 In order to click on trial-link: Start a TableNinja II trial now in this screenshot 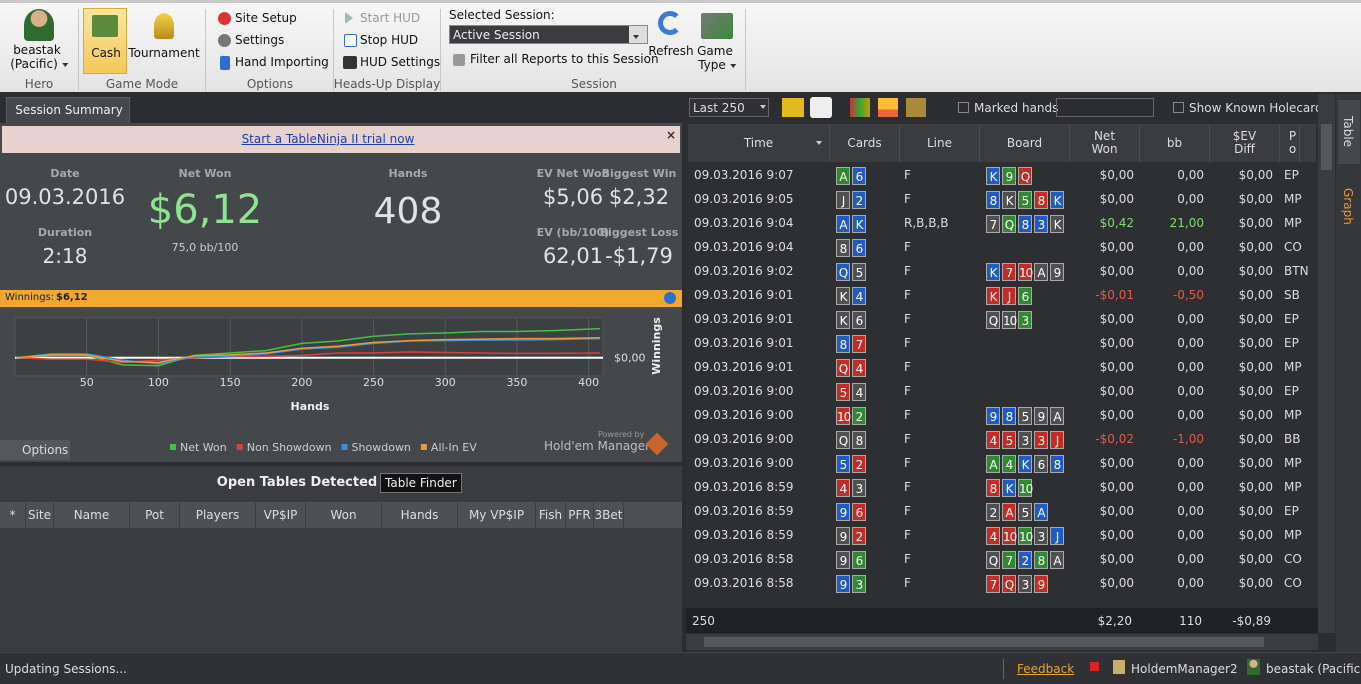, I will do `click(328, 139)`.